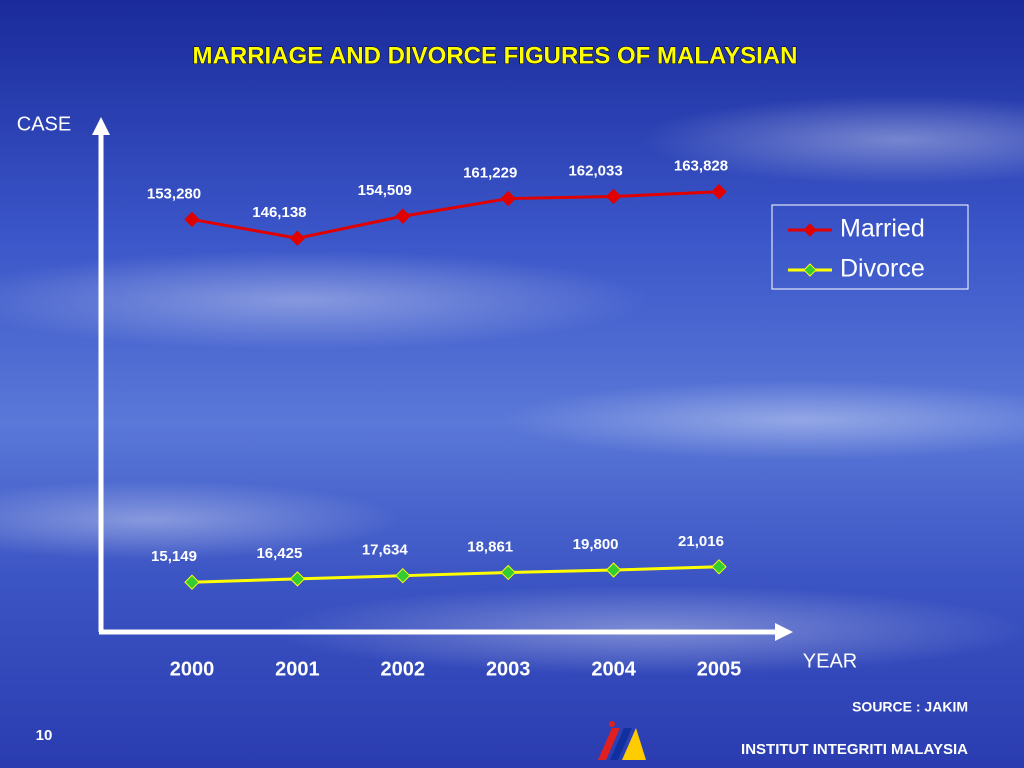 This screenshot has height=768, width=1024. I want to click on logo, so click(622, 740).